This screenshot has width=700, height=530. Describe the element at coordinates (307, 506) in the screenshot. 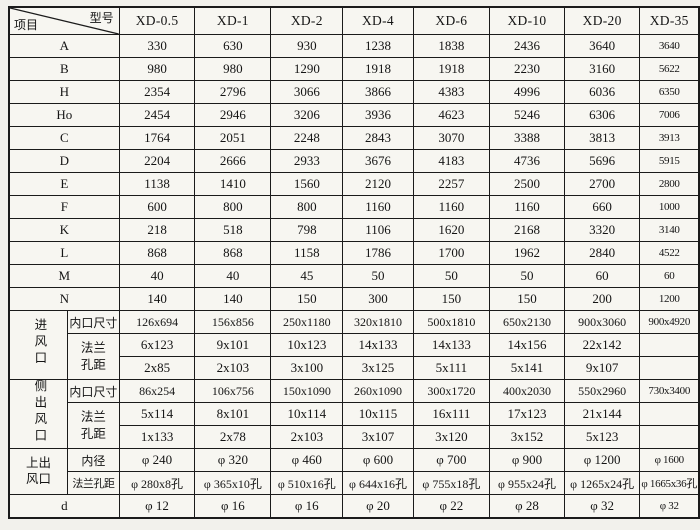

I see `value-cell: φ 16` at that location.